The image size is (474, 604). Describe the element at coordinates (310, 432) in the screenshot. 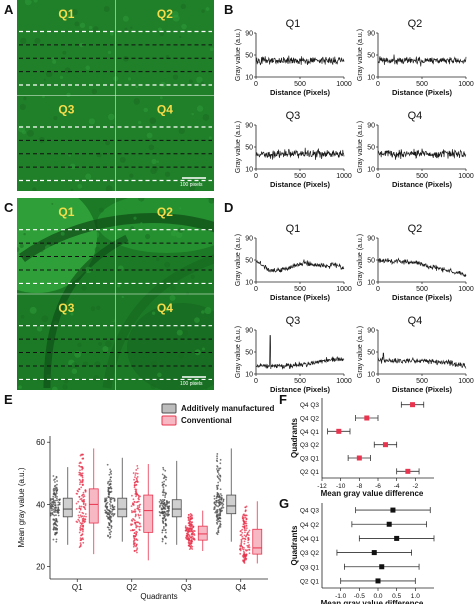

I see `y-category-label: Q4 Q1` at that location.